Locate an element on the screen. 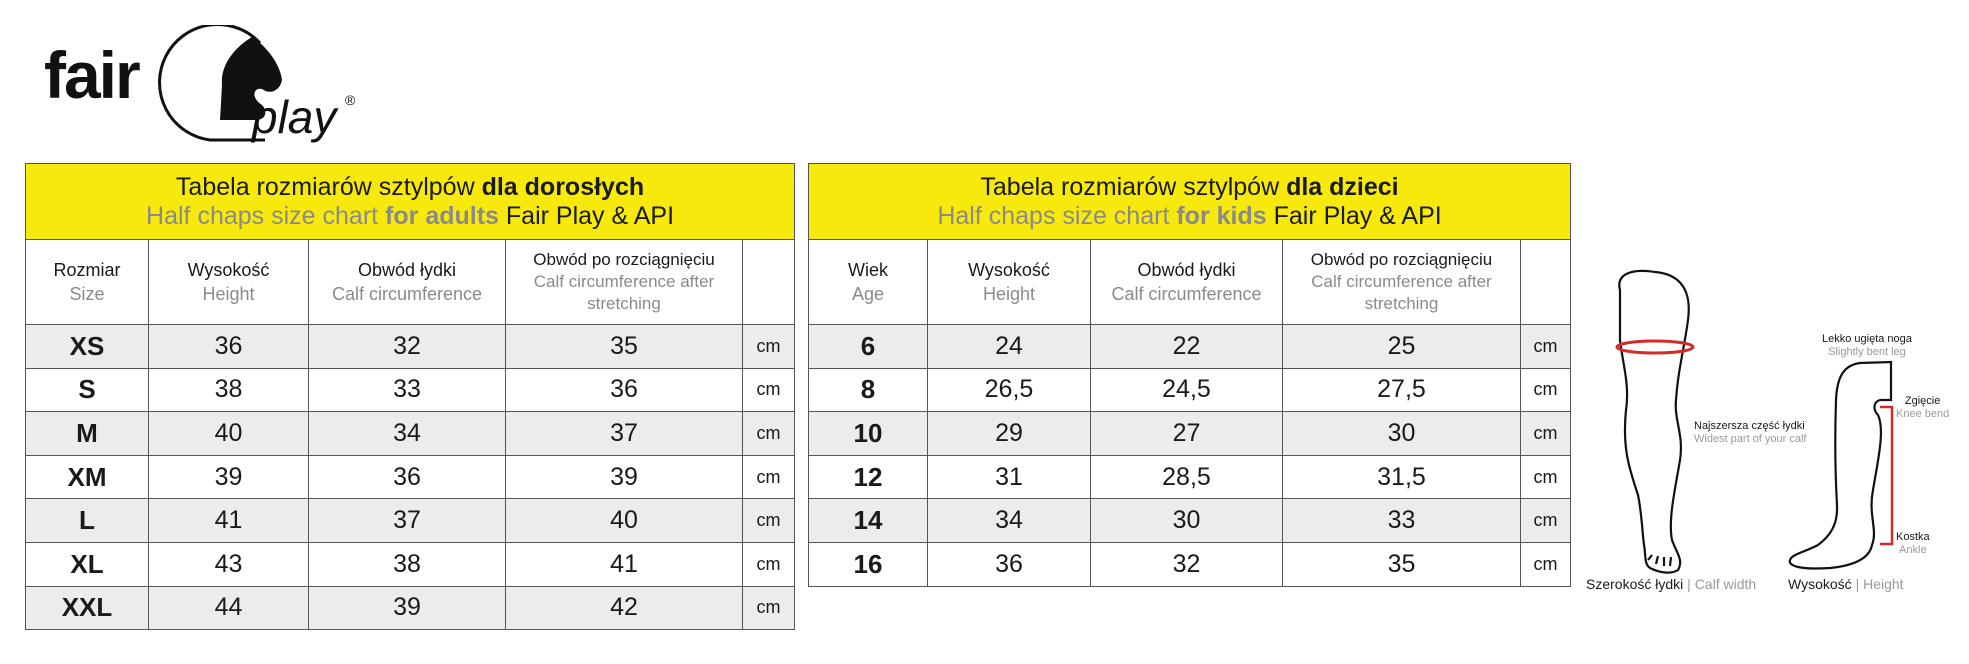  table-row: 6 24 22 25 cm is located at coordinates (1190, 346).